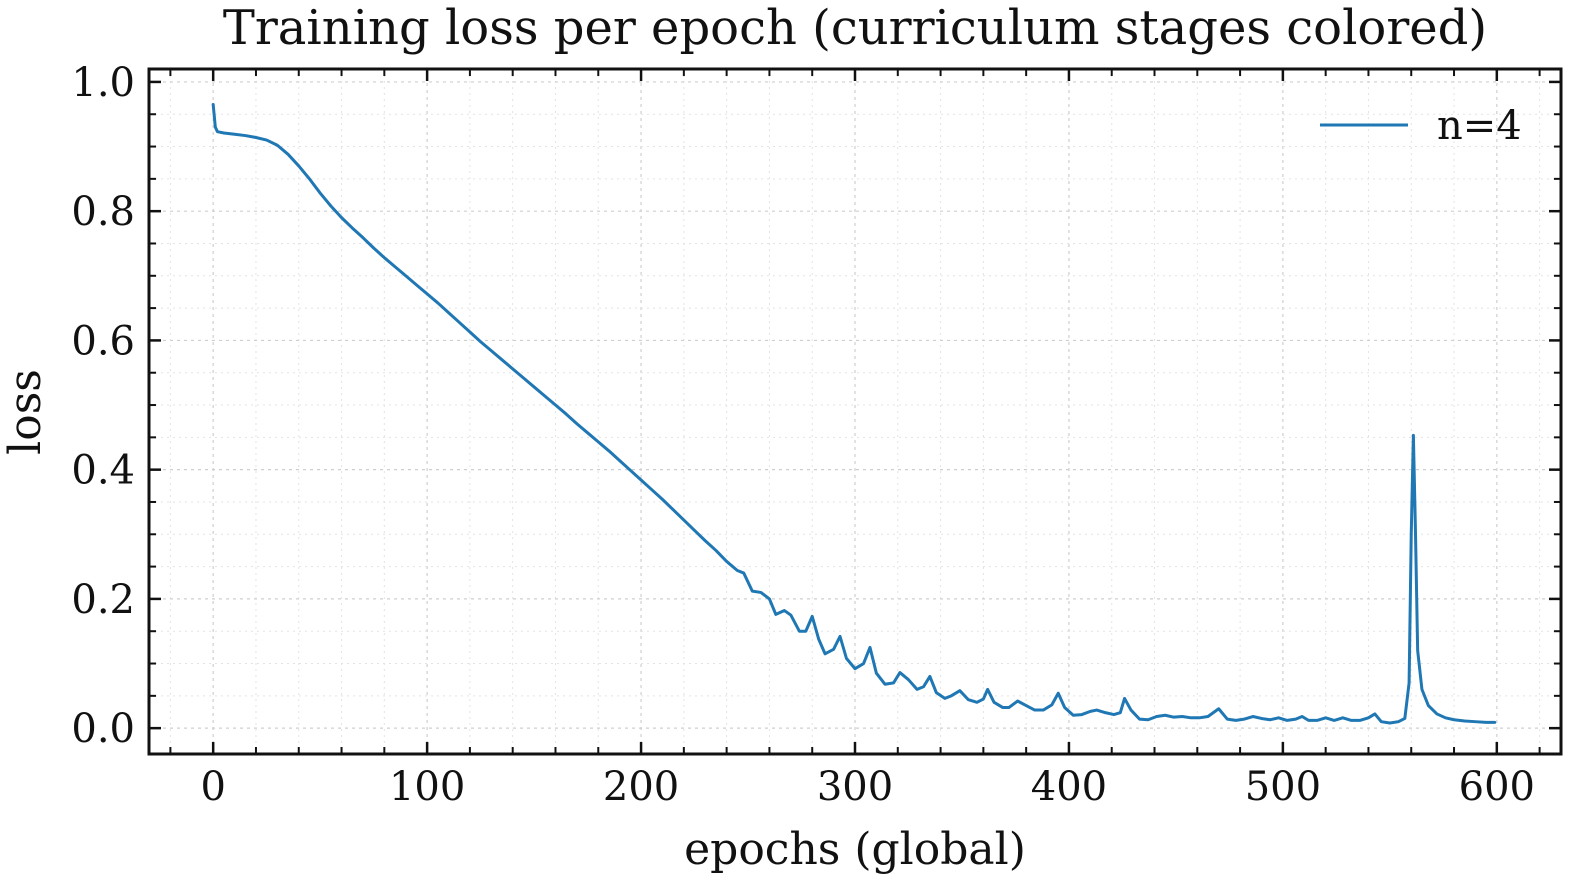 Image resolution: width=1572 pixels, height=882 pixels. What do you see at coordinates (103, 600) in the screenshot?
I see `y-tick-label: 0.2` at bounding box center [103, 600].